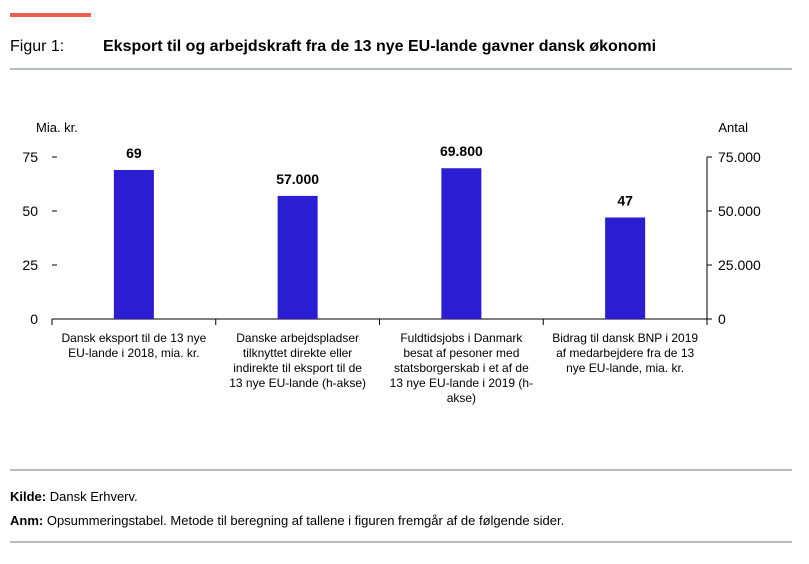 This screenshot has width=809, height=564. Describe the element at coordinates (37, 46) in the screenshot. I see `figure-label: Figur 1:` at that location.